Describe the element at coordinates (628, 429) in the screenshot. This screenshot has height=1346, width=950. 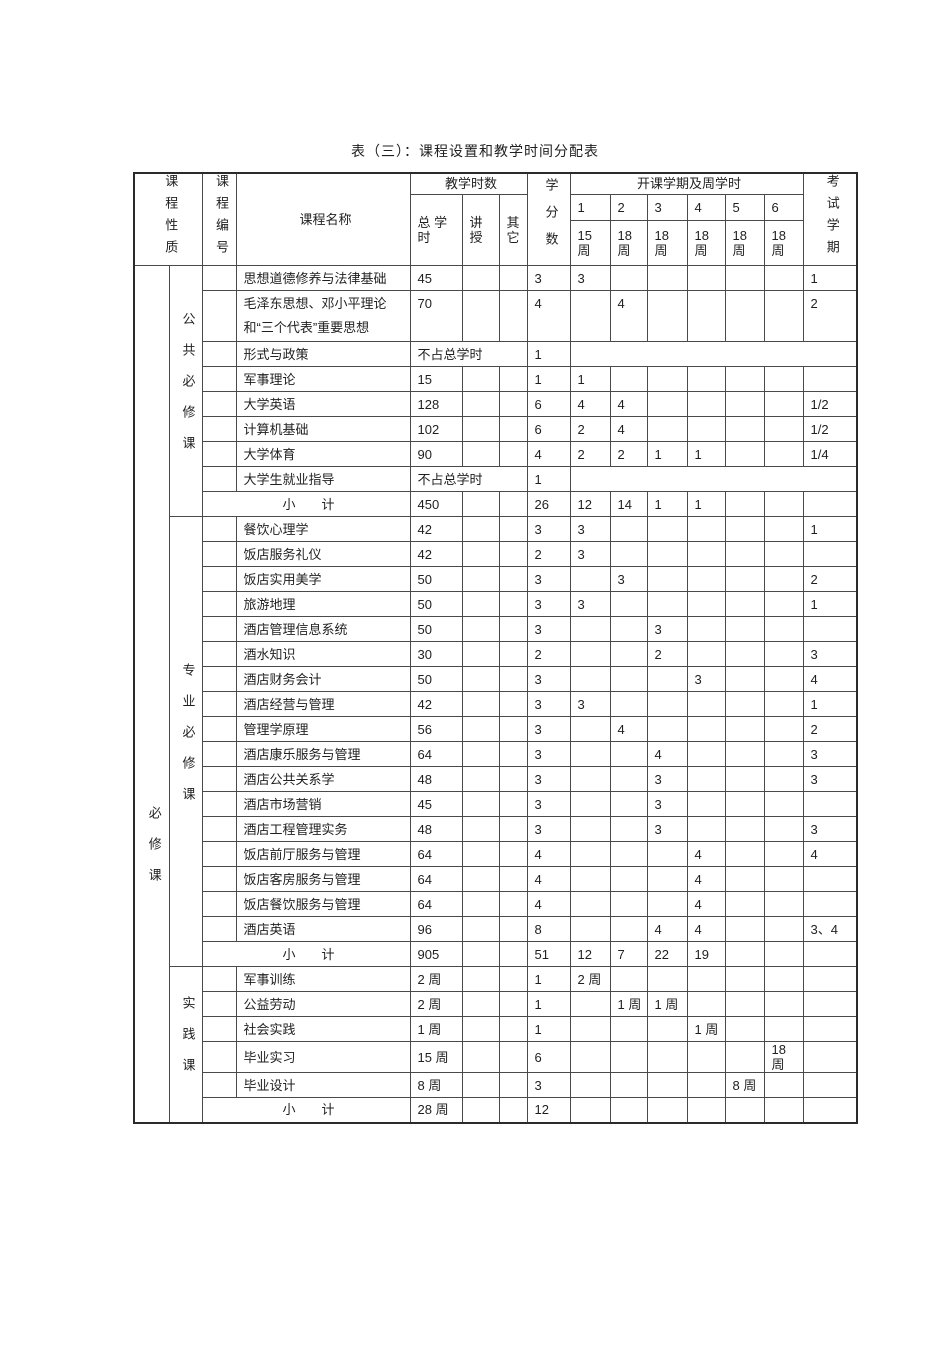
I see `cell-semester-2: 4` at that location.